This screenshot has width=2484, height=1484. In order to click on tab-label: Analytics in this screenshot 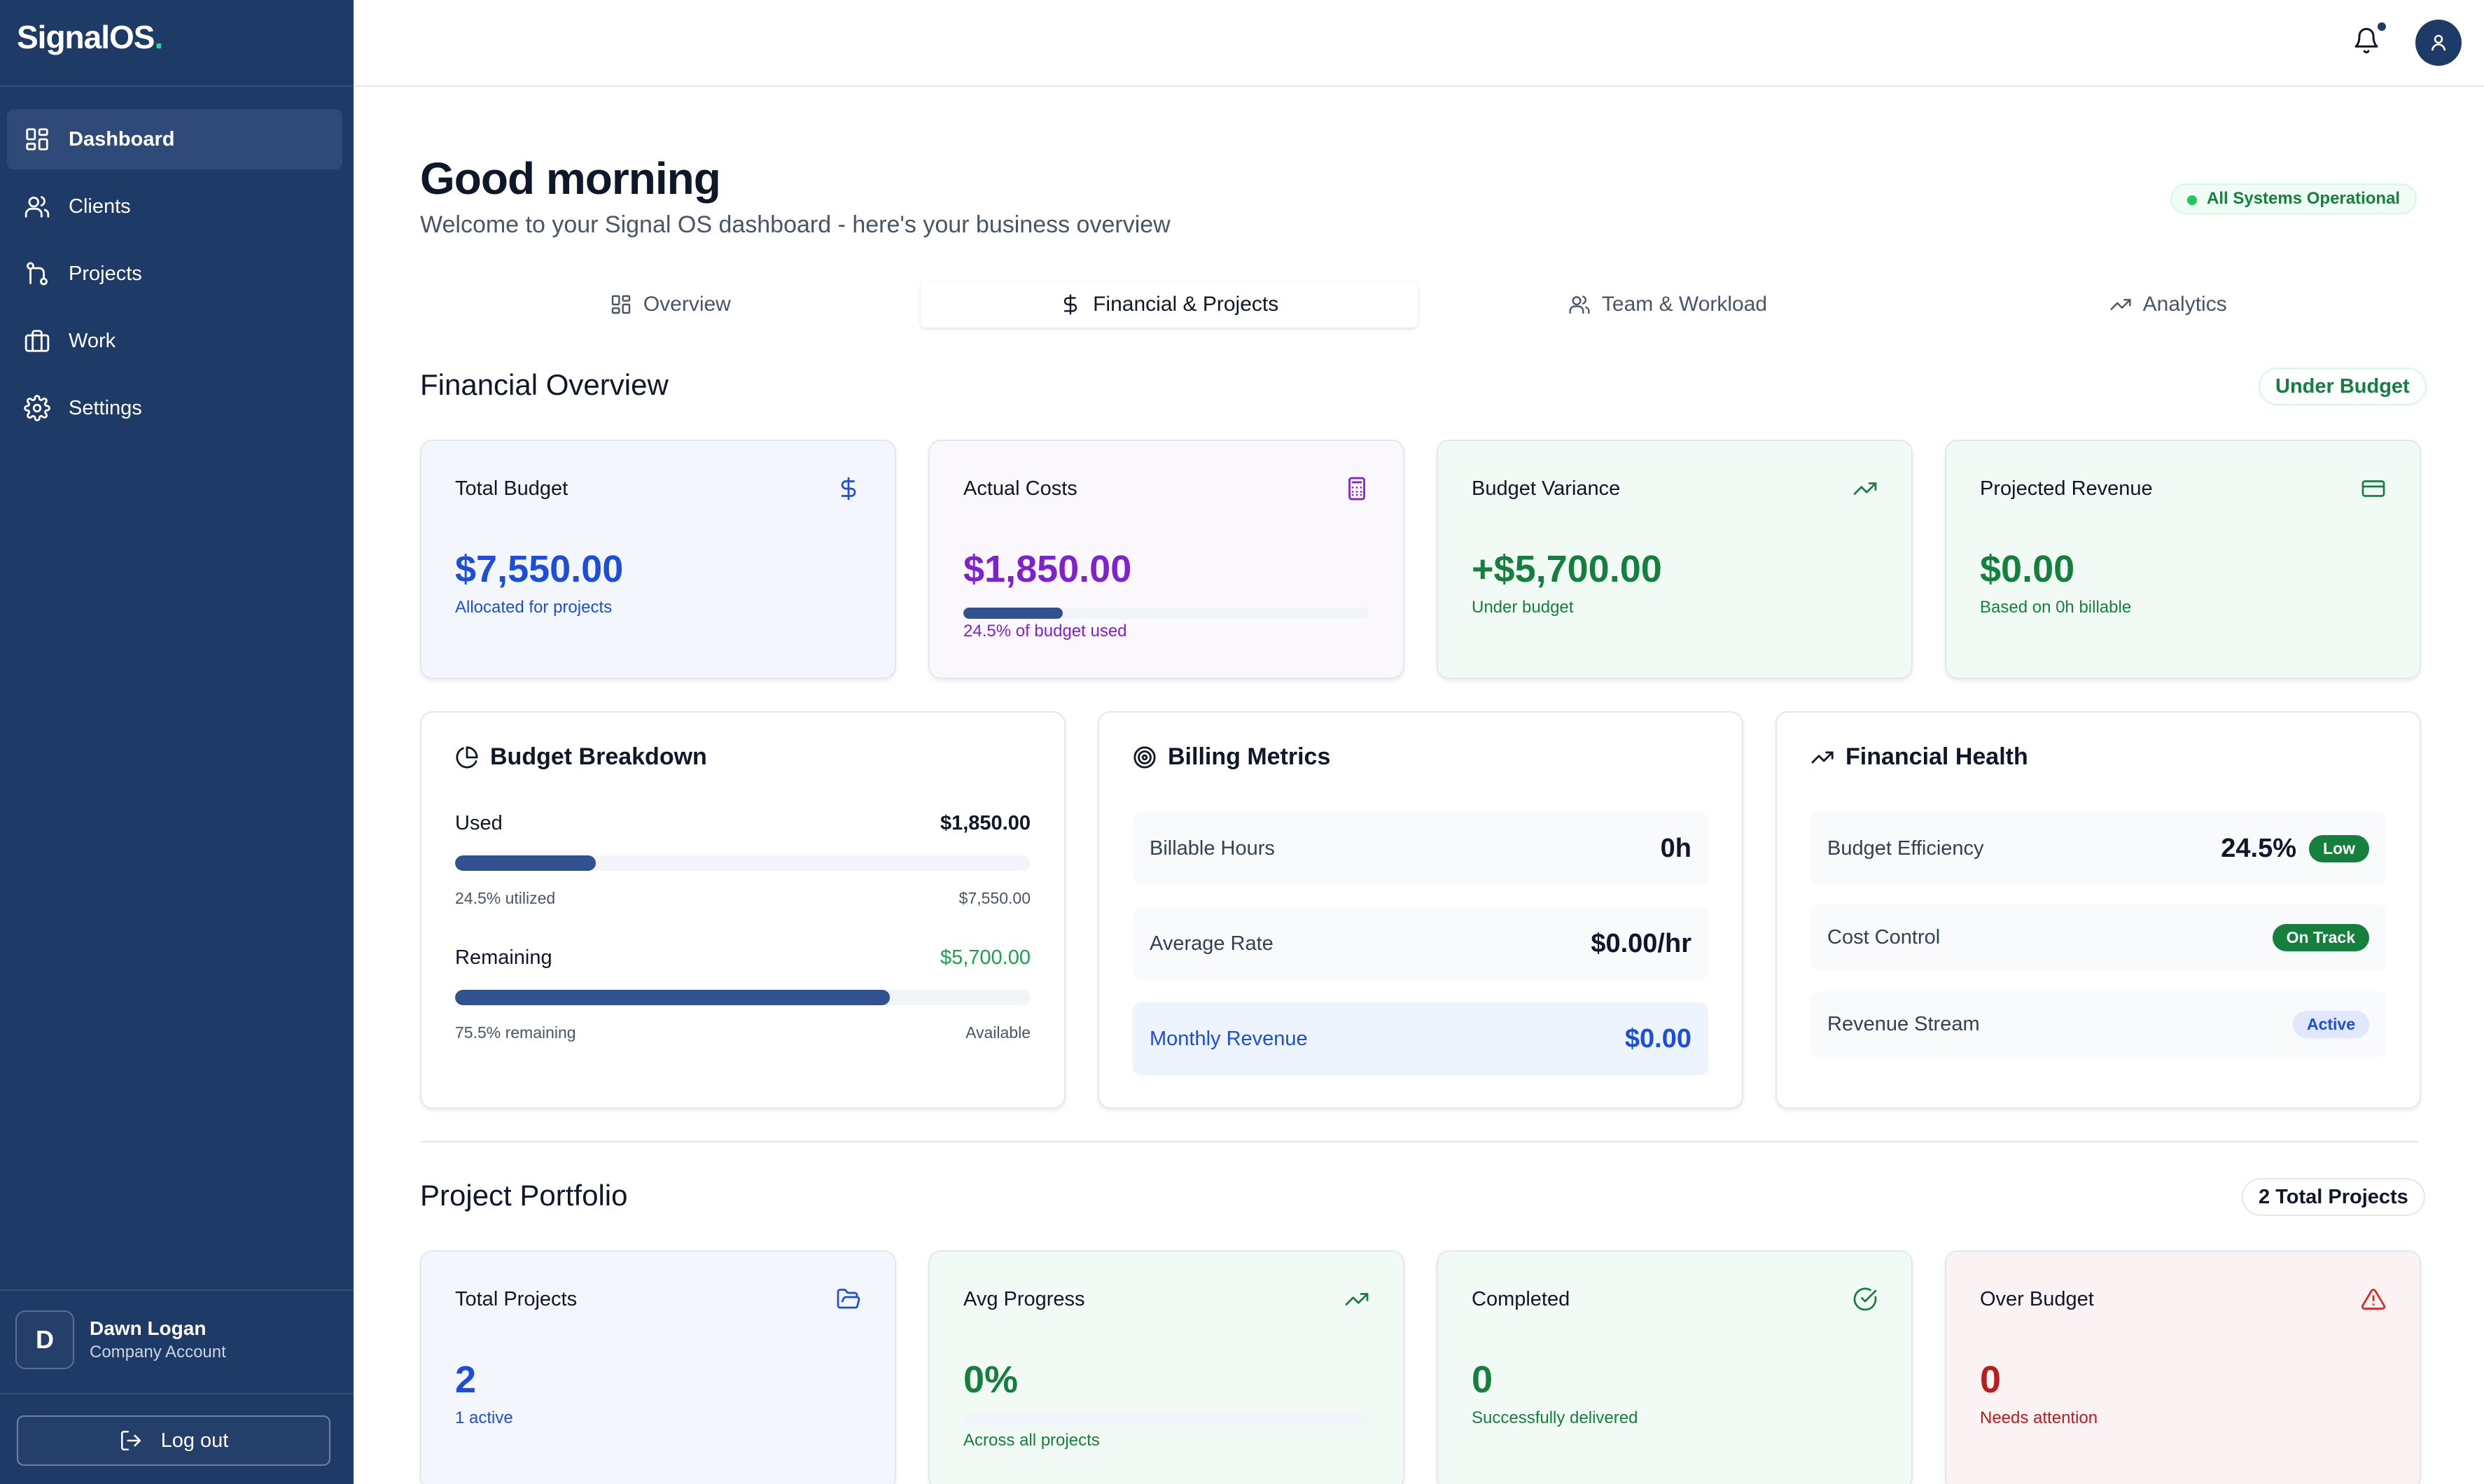, I will do `click(2184, 304)`.